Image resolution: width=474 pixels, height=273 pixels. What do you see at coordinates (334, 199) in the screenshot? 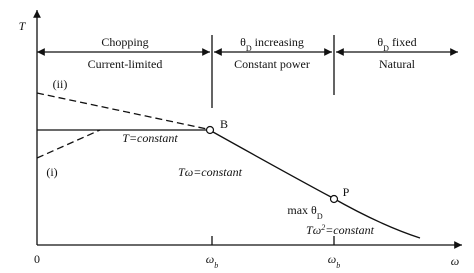
I see `point-p-marker` at bounding box center [334, 199].